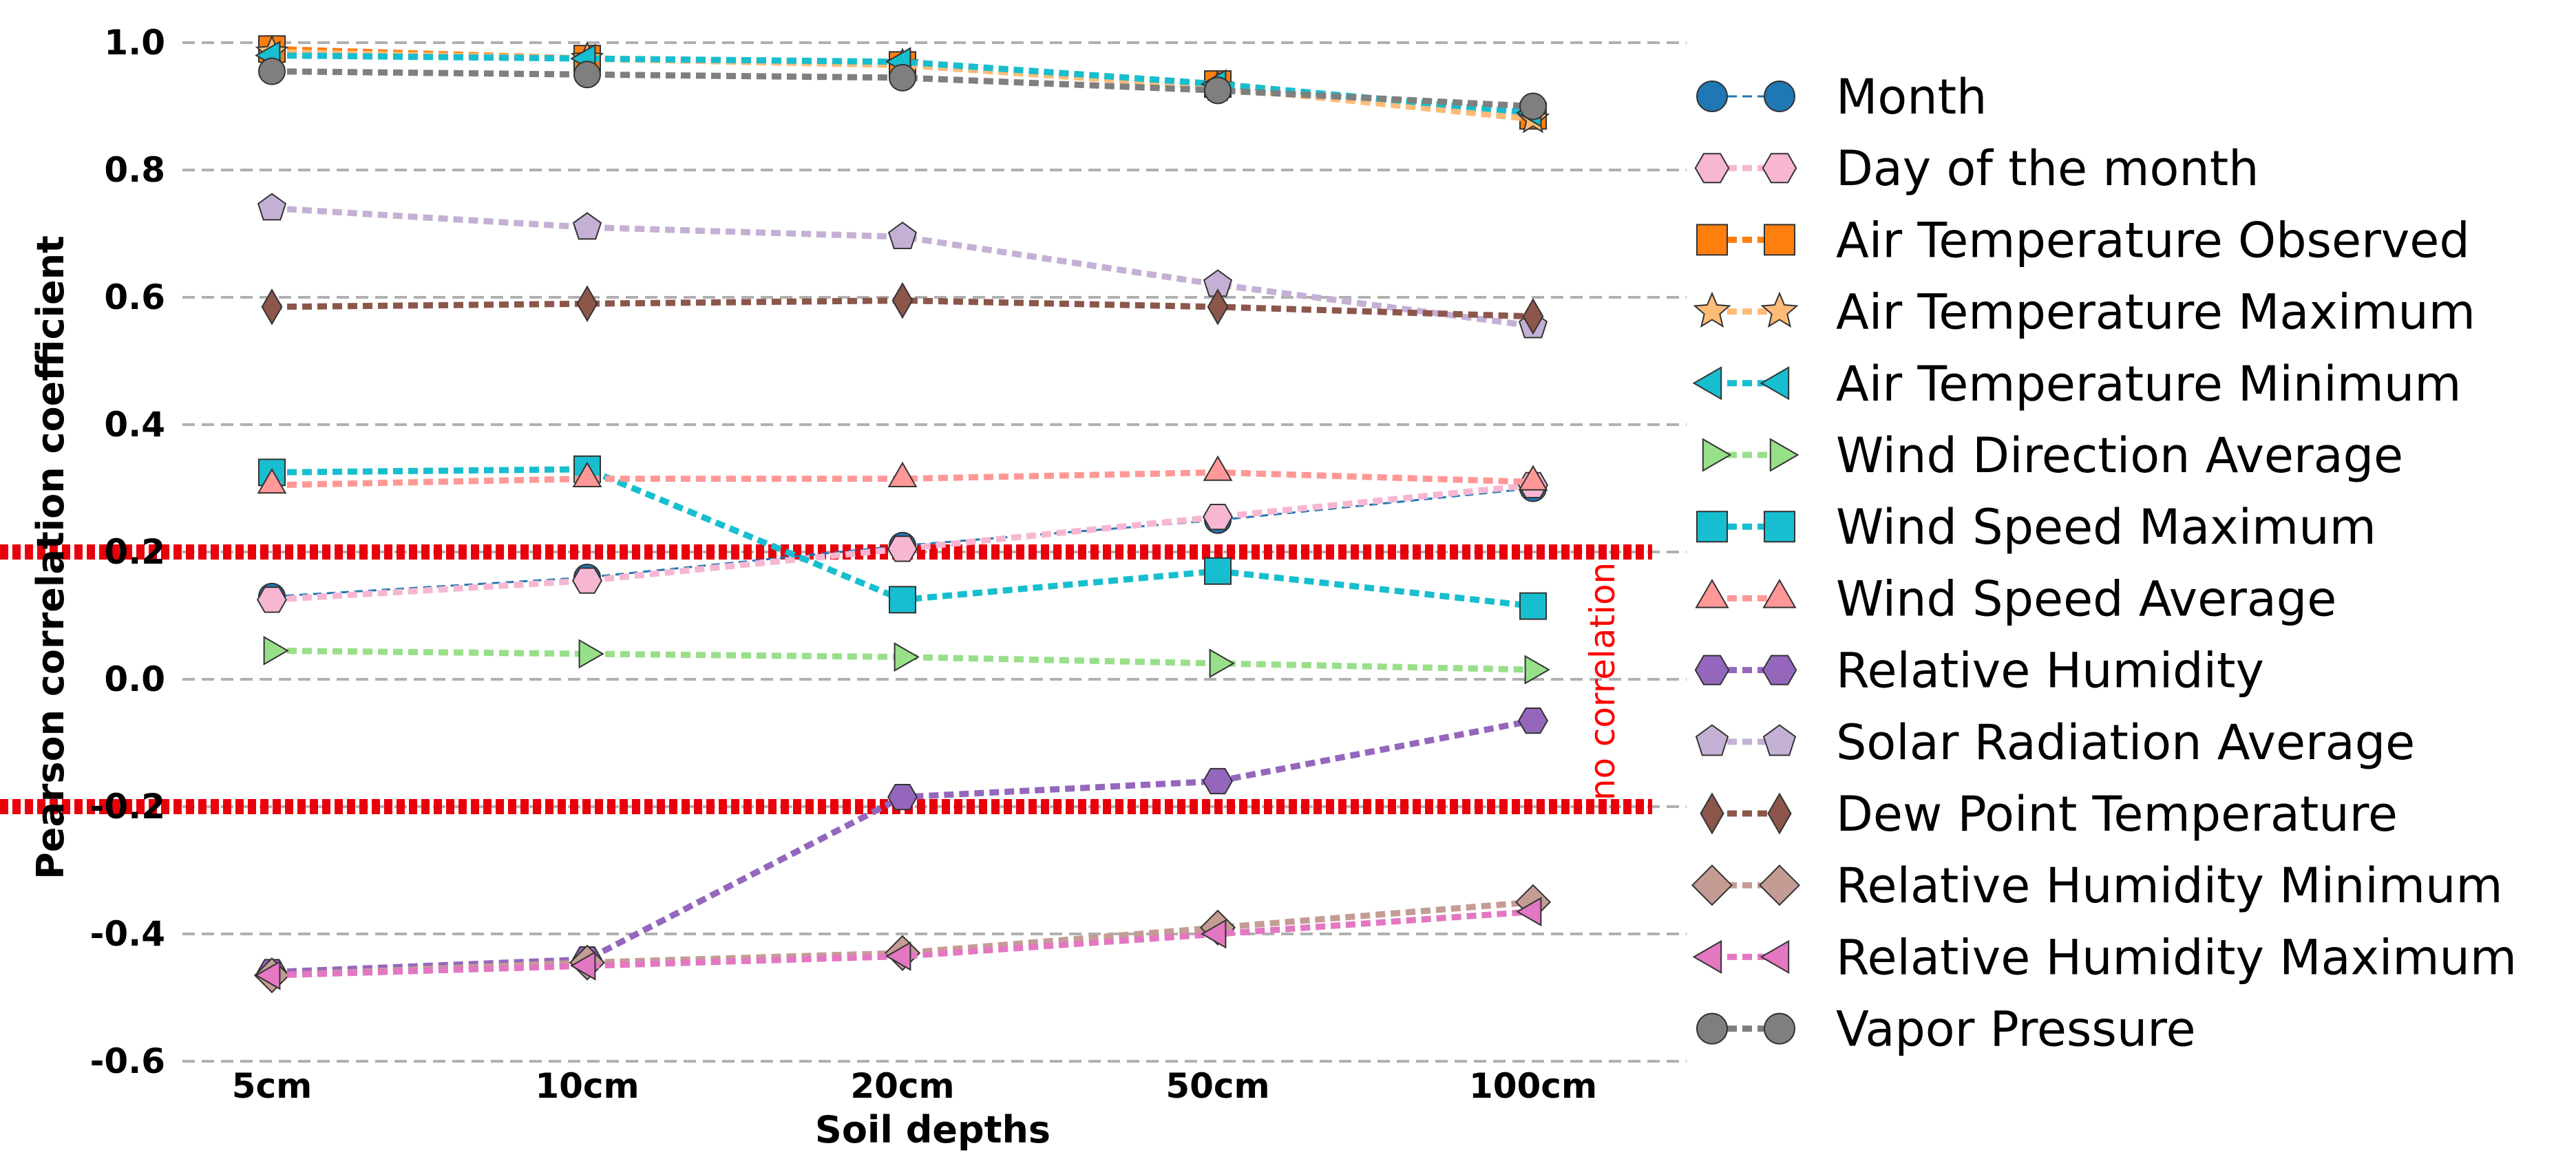 The height and width of the screenshot is (1170, 2576). I want to click on legend-item: Relative Humidity, so click(1979, 671).